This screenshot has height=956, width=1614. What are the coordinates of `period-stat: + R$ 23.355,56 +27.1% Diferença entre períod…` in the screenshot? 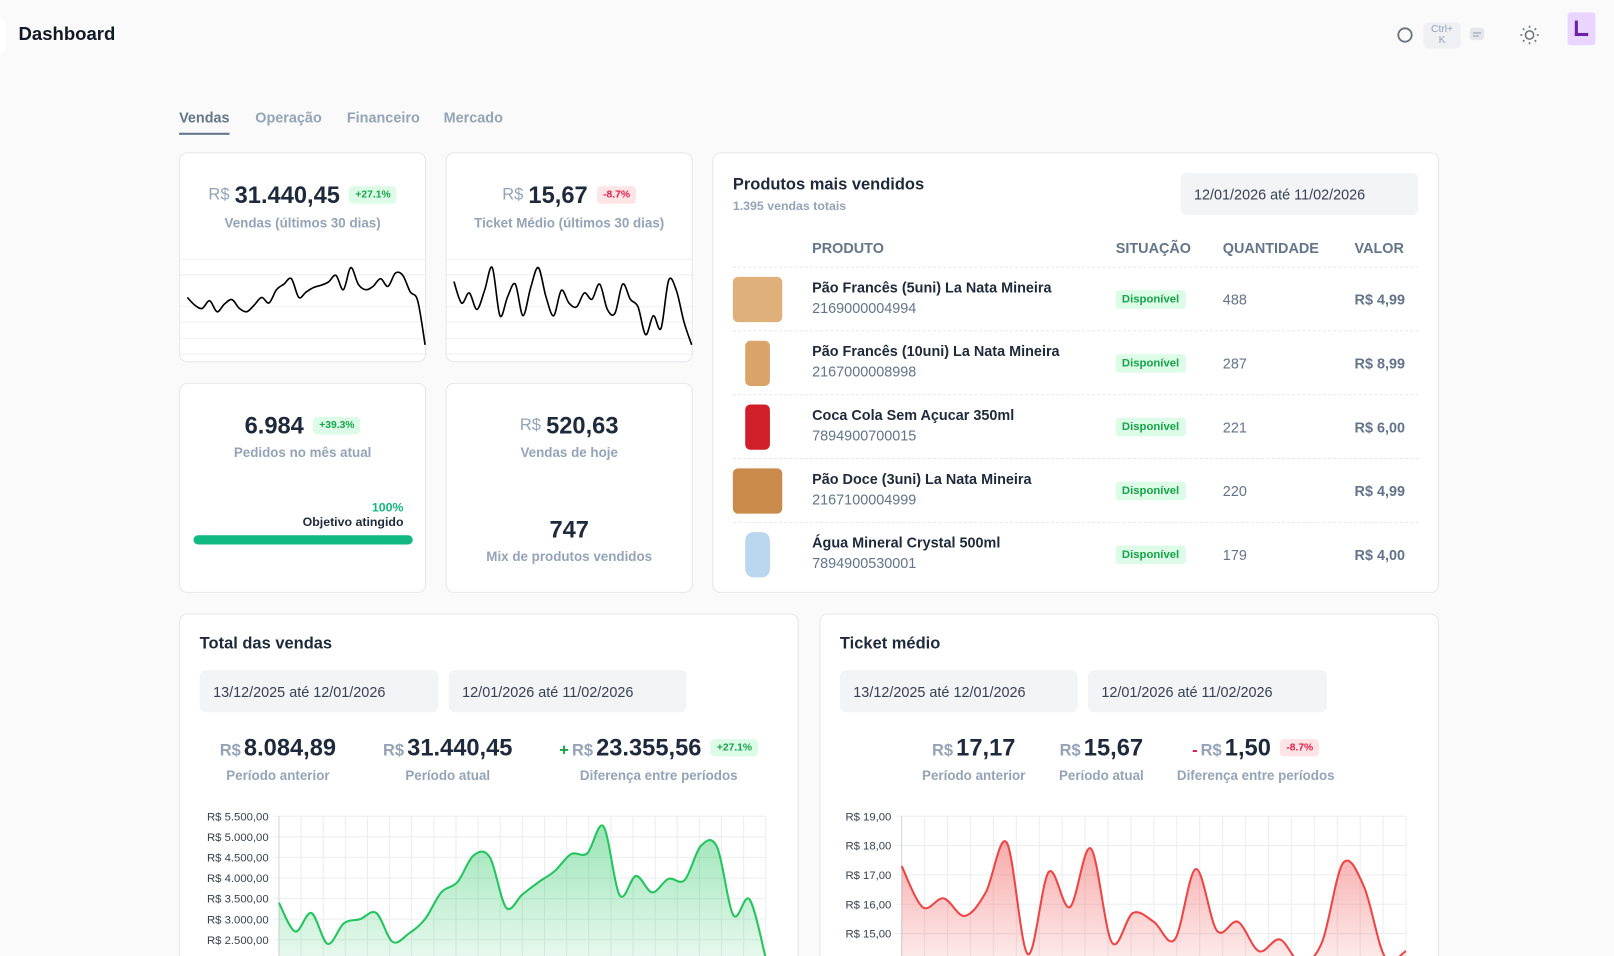 It's located at (659, 758).